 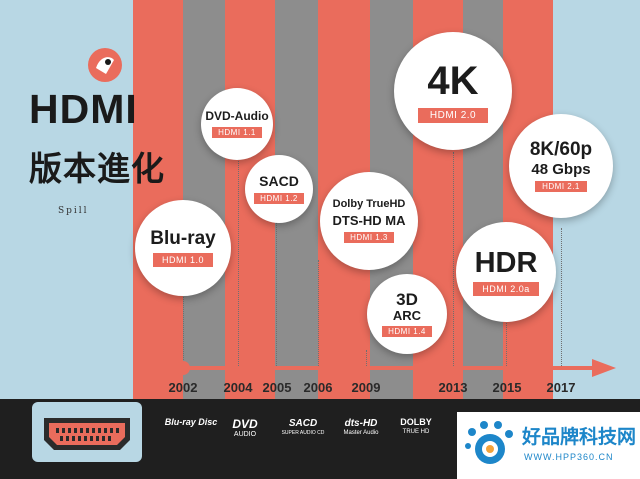 I want to click on version-badge: HDMI 1.2, so click(x=279, y=198).